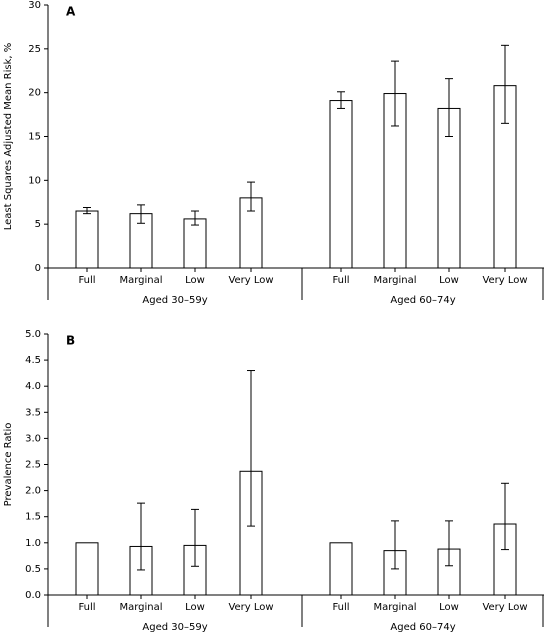  Describe the element at coordinates (71, 12) in the screenshot. I see `panel-label: A` at that location.